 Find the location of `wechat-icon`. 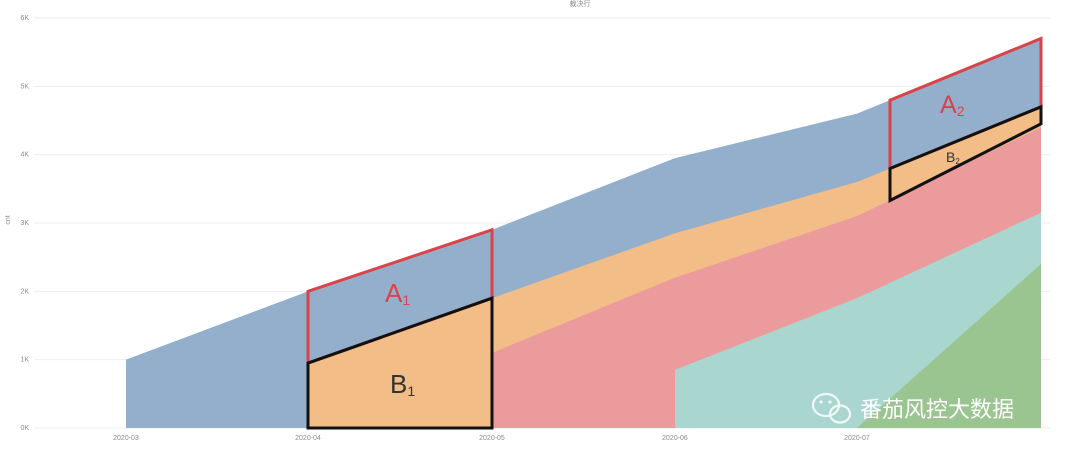

wechat-icon is located at coordinates (831, 408).